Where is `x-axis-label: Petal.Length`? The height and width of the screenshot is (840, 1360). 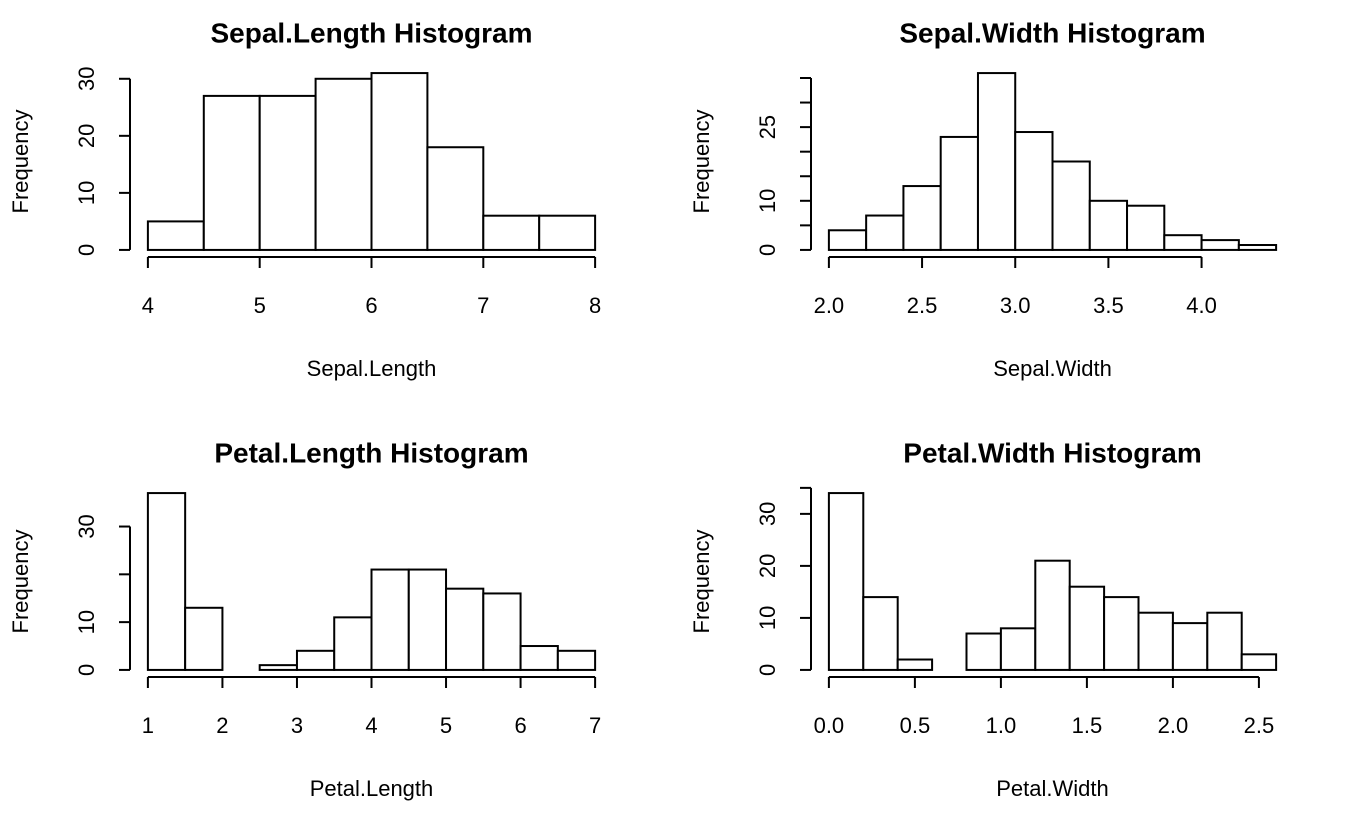
x-axis-label: Petal.Length is located at coordinates (372, 788).